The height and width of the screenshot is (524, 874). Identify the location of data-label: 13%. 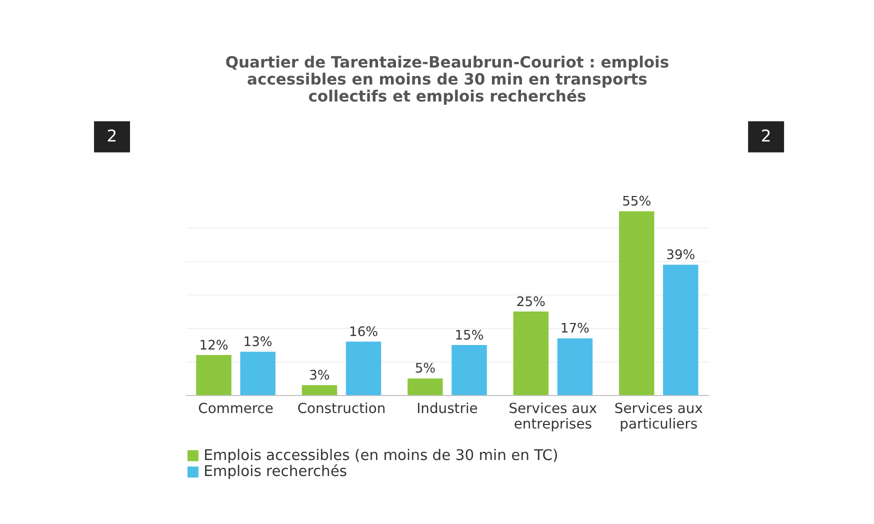
(257, 342).